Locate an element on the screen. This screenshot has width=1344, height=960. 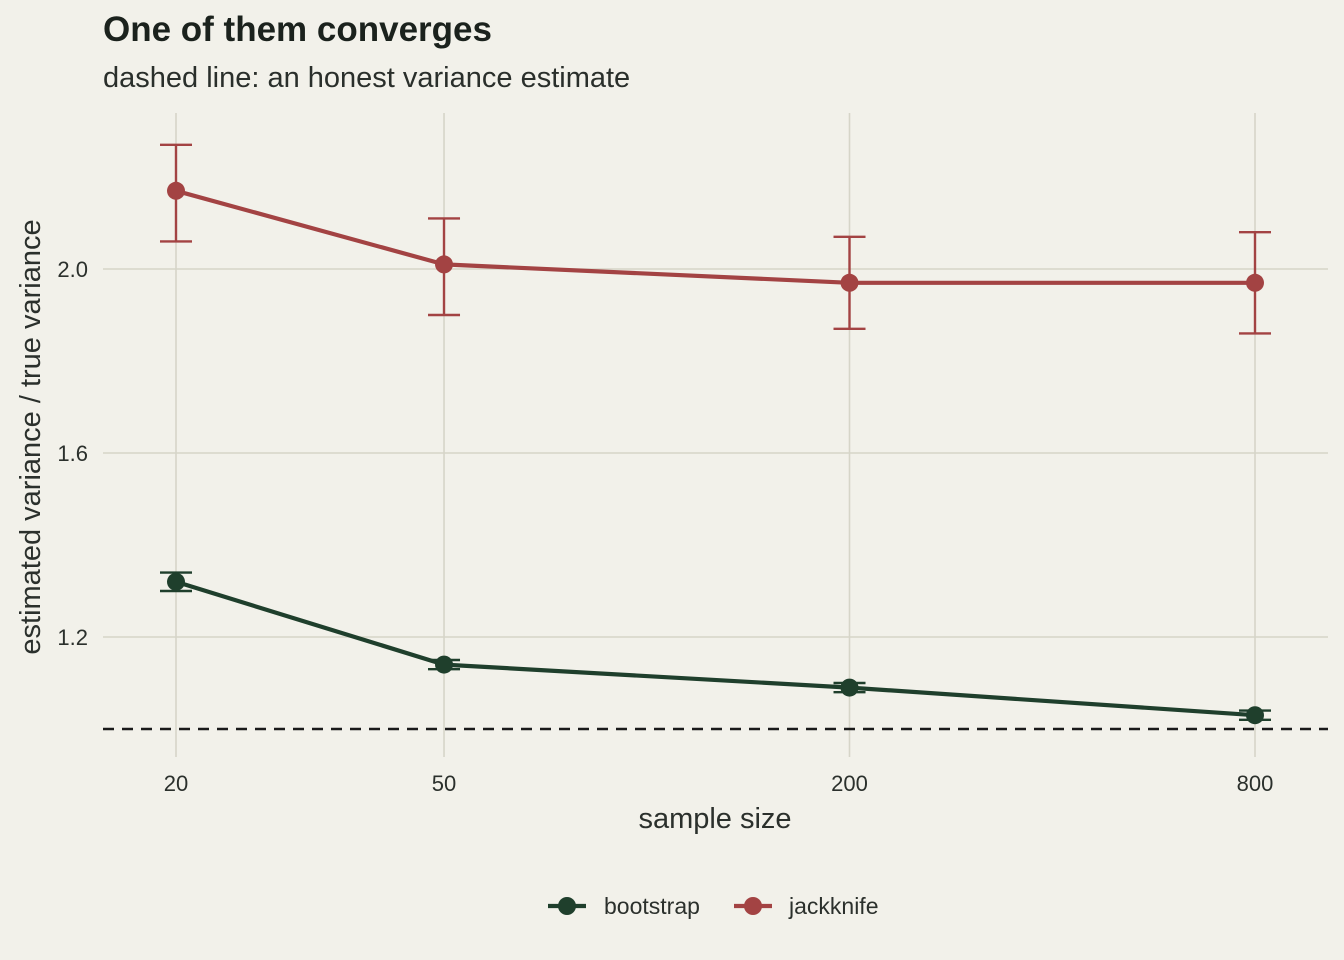
legend-item-jackknife: jackknife is located at coordinates (806, 906).